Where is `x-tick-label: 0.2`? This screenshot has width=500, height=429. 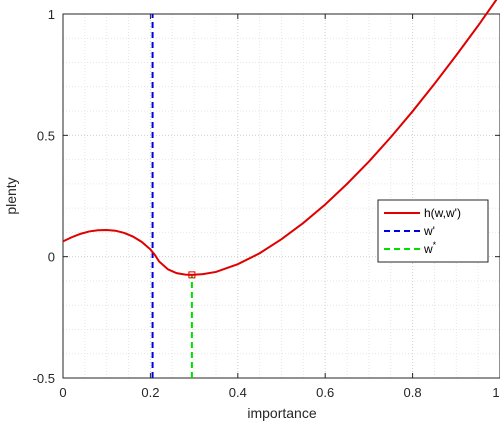
x-tick-label: 0.2 is located at coordinates (150, 392).